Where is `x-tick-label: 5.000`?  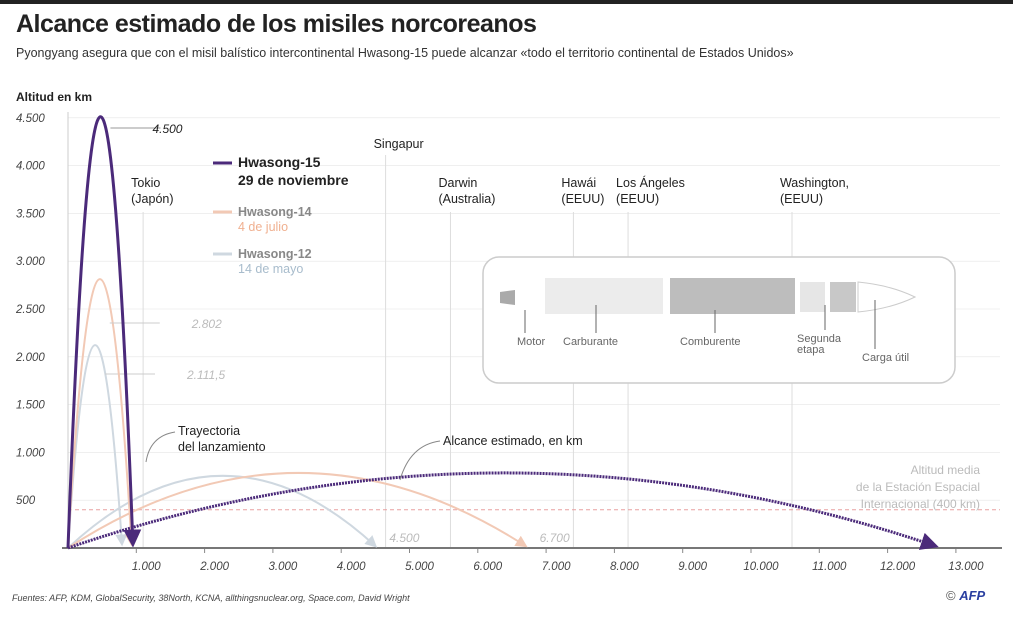 x-tick-label: 5.000 is located at coordinates (419, 567).